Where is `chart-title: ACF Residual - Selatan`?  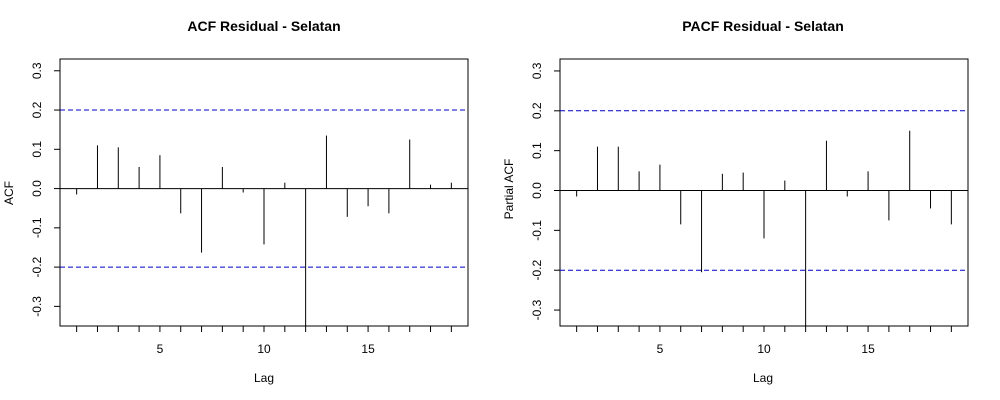 chart-title: ACF Residual - Selatan is located at coordinates (263, 26).